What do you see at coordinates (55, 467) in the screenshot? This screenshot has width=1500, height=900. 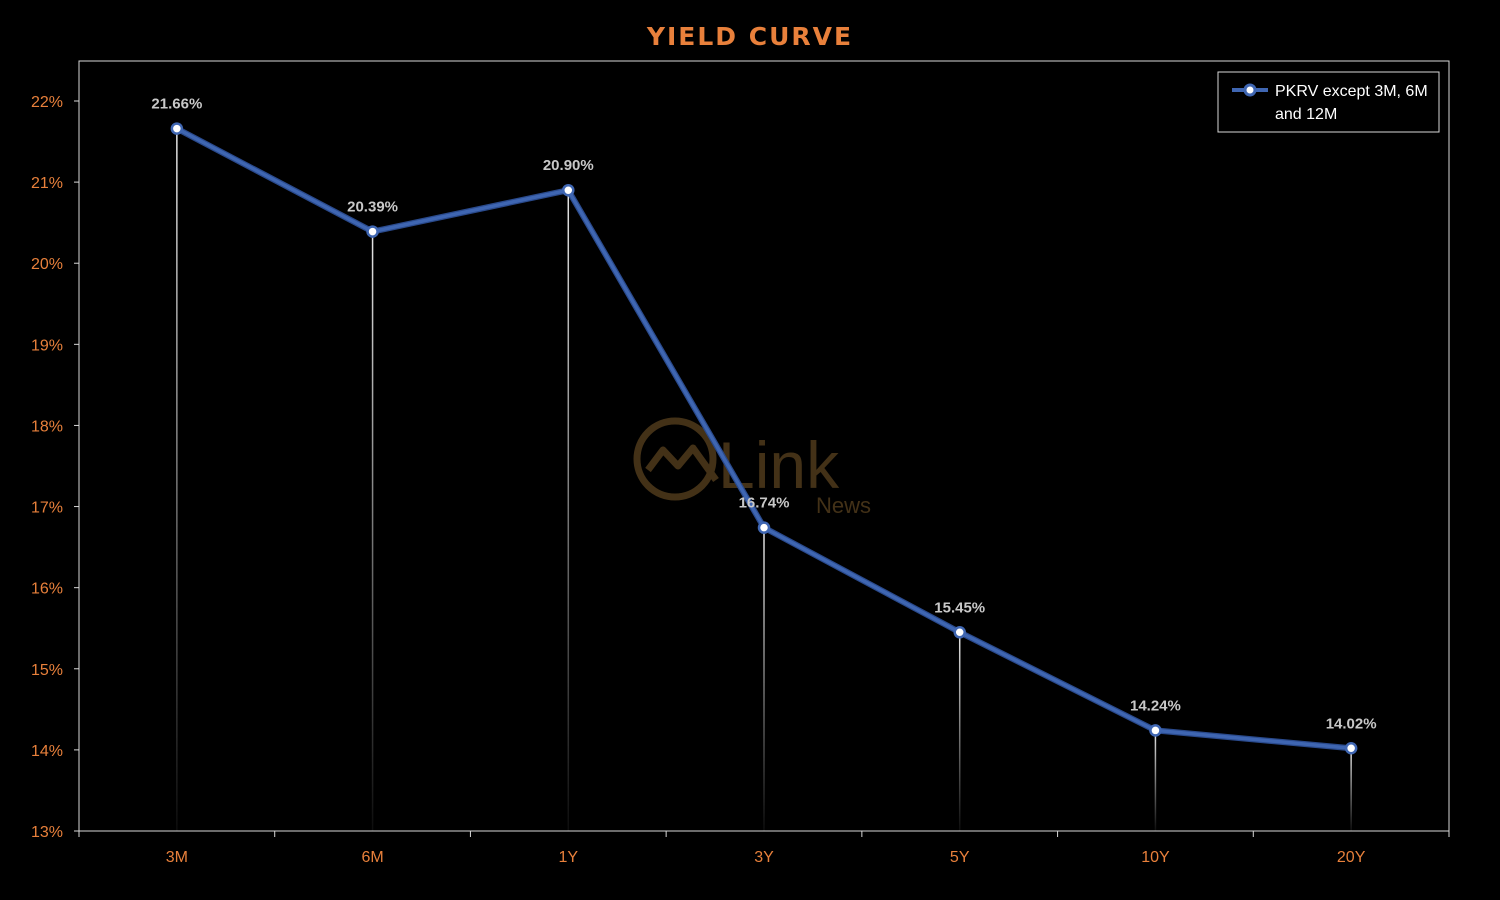 I see `y-axis-ticks: 13% 14% 15% 16% 17% 18% 19% 20% 21% 22%` at bounding box center [55, 467].